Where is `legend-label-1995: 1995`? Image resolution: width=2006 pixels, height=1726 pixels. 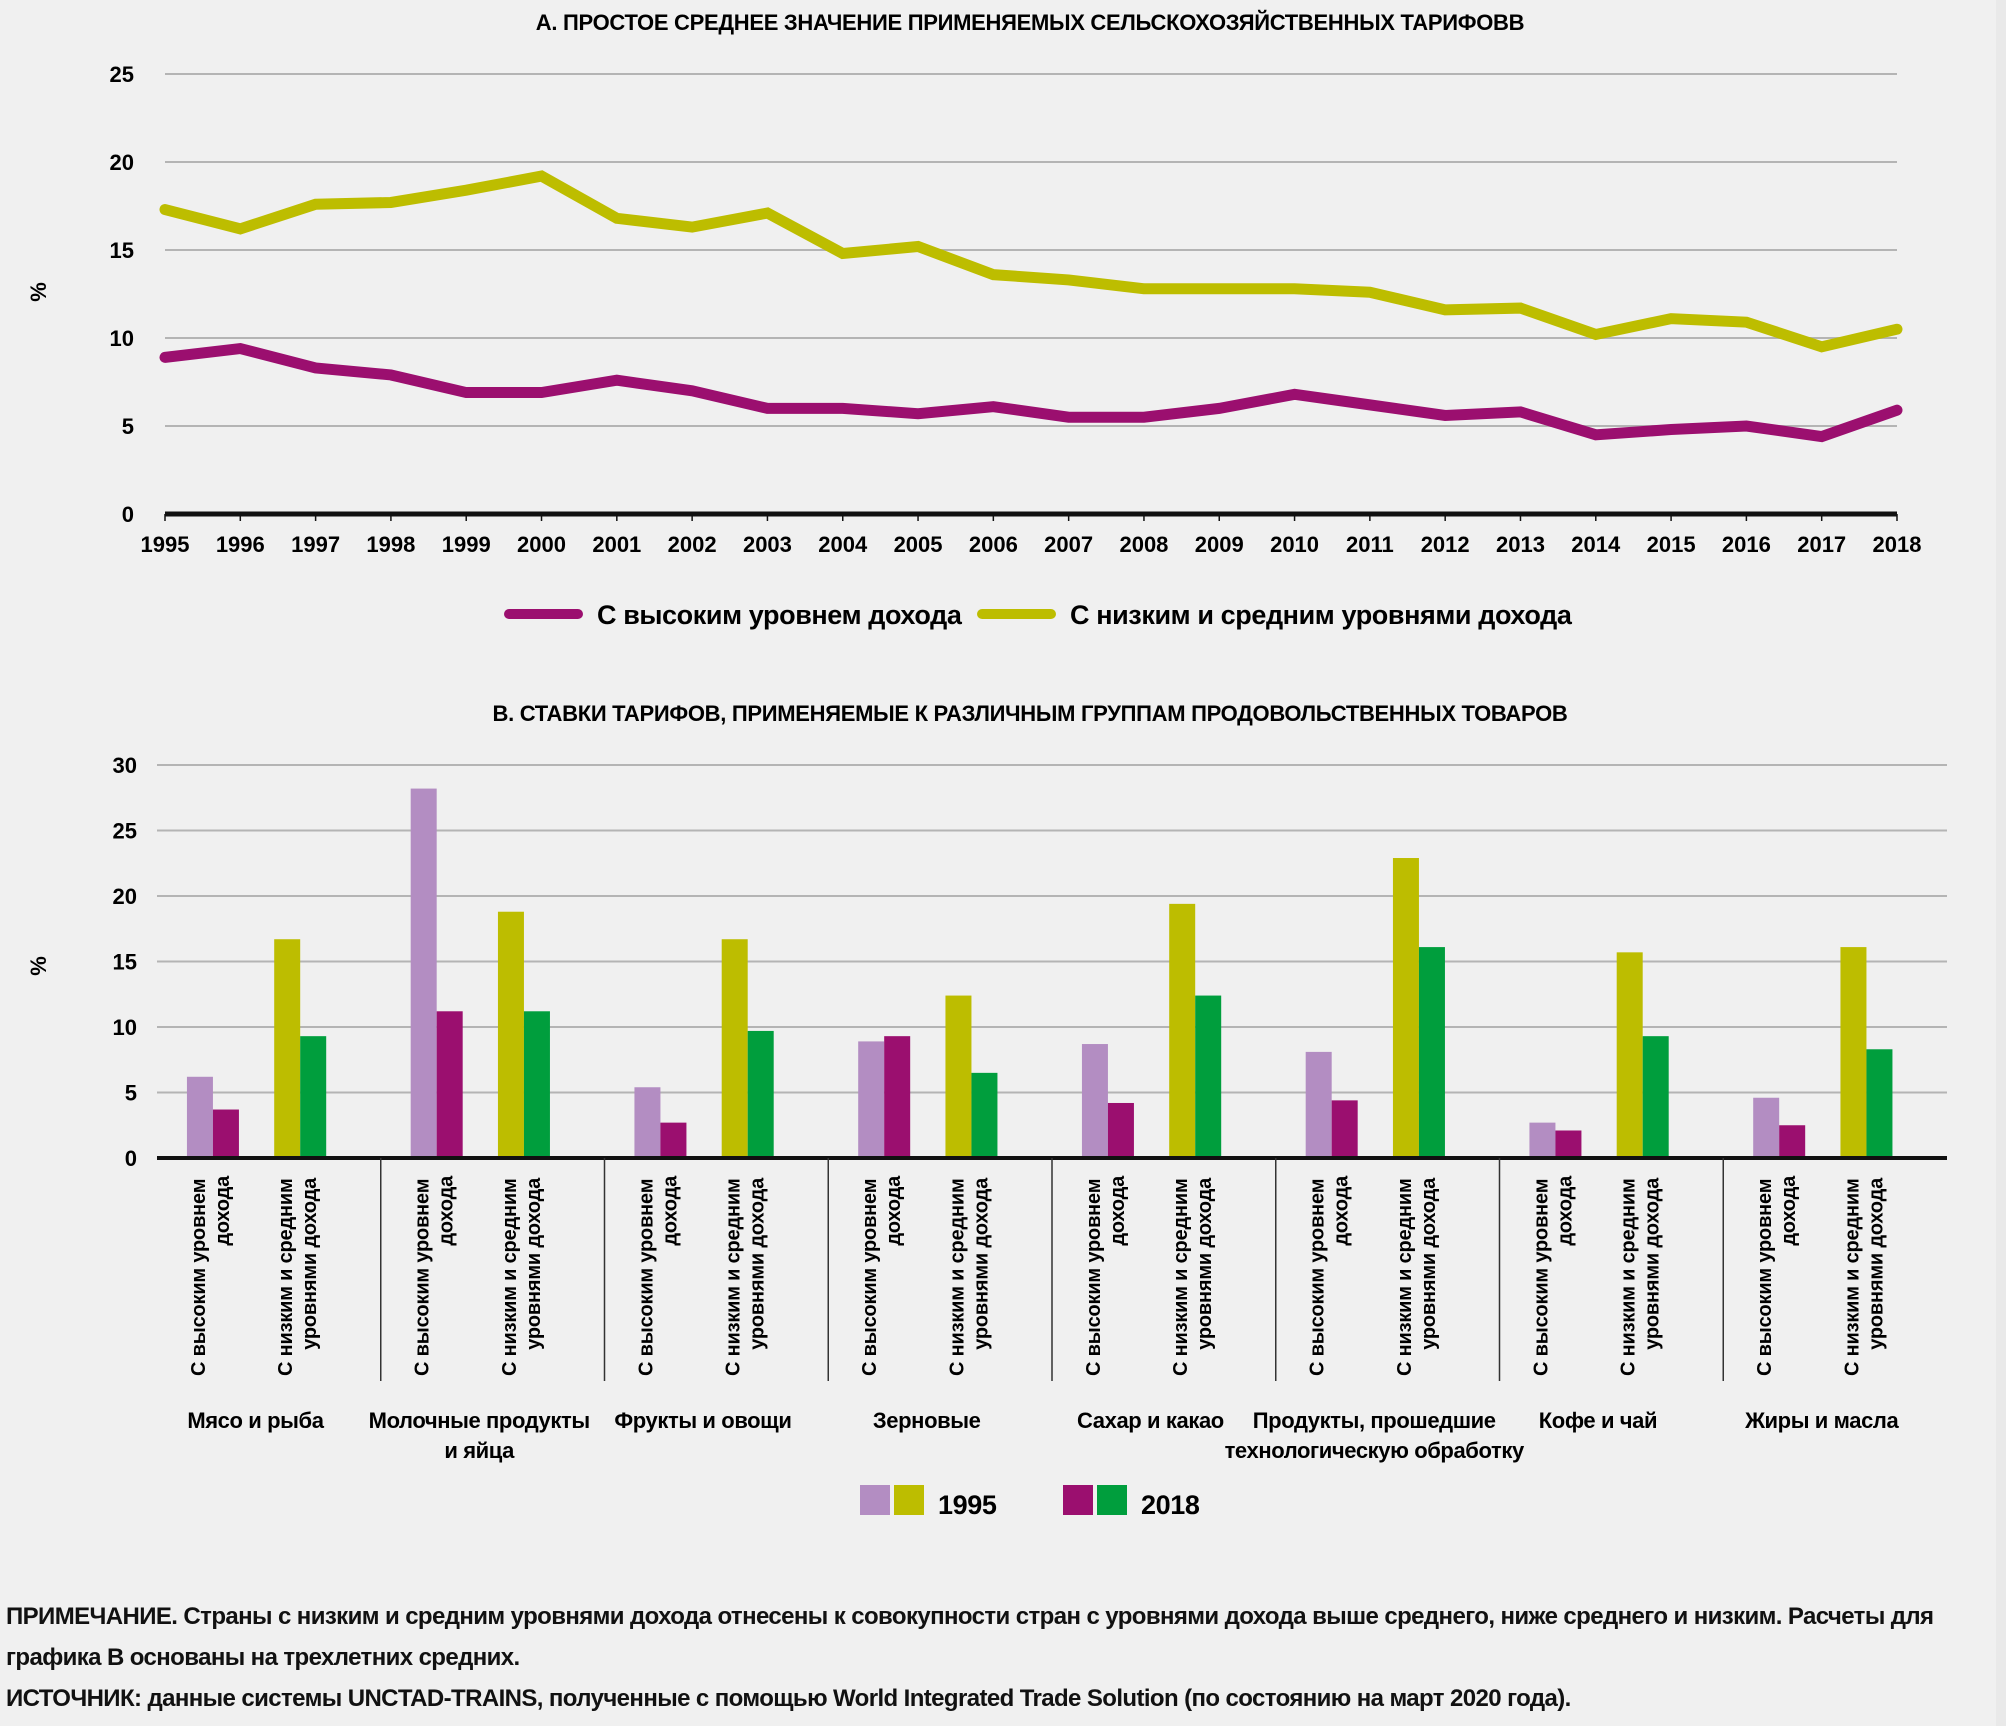 legend-label-1995: 1995 is located at coordinates (967, 1505).